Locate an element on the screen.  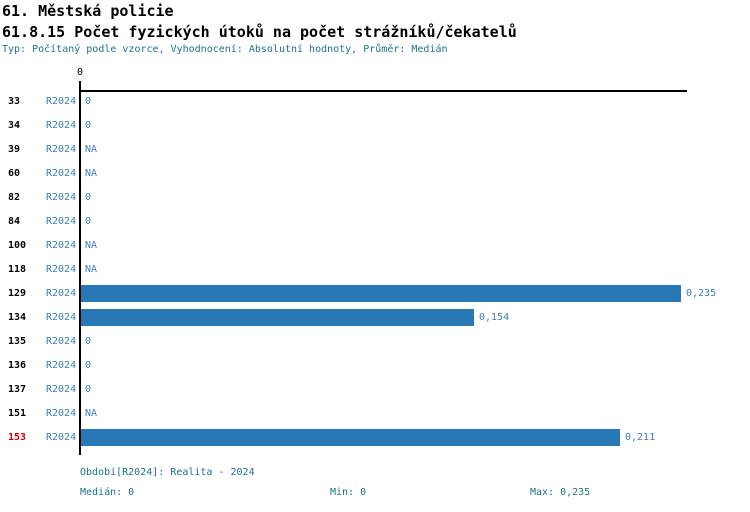
chart-row: 134 R2024 0,154 is located at coordinates (375, 317).